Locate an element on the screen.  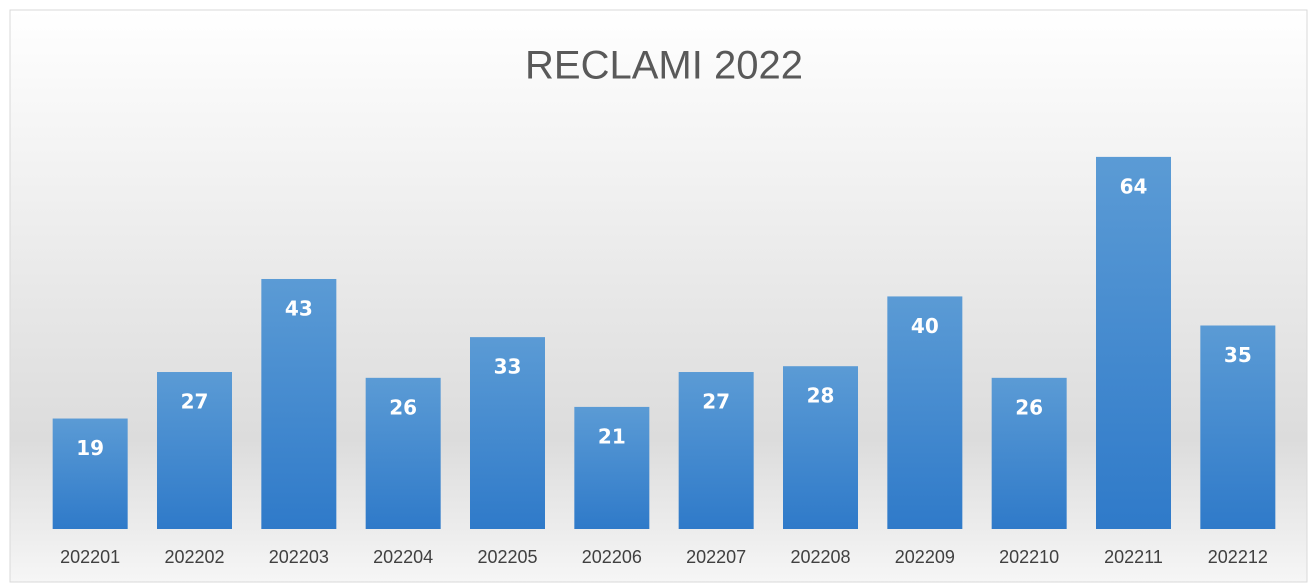
x-tick-label: 202202 is located at coordinates (194, 557).